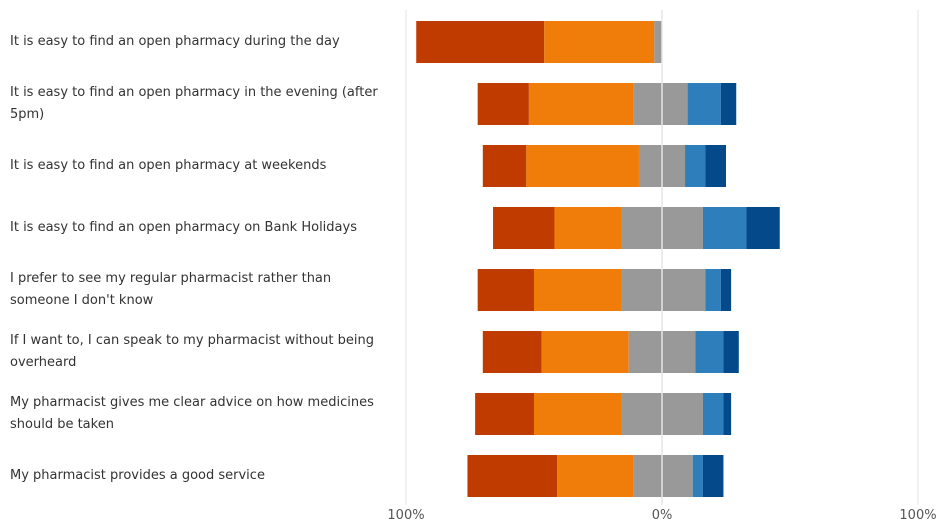 The image size is (940, 529). What do you see at coordinates (137, 475) in the screenshot?
I see `category-label-7: My pharmacist provides a good service` at bounding box center [137, 475].